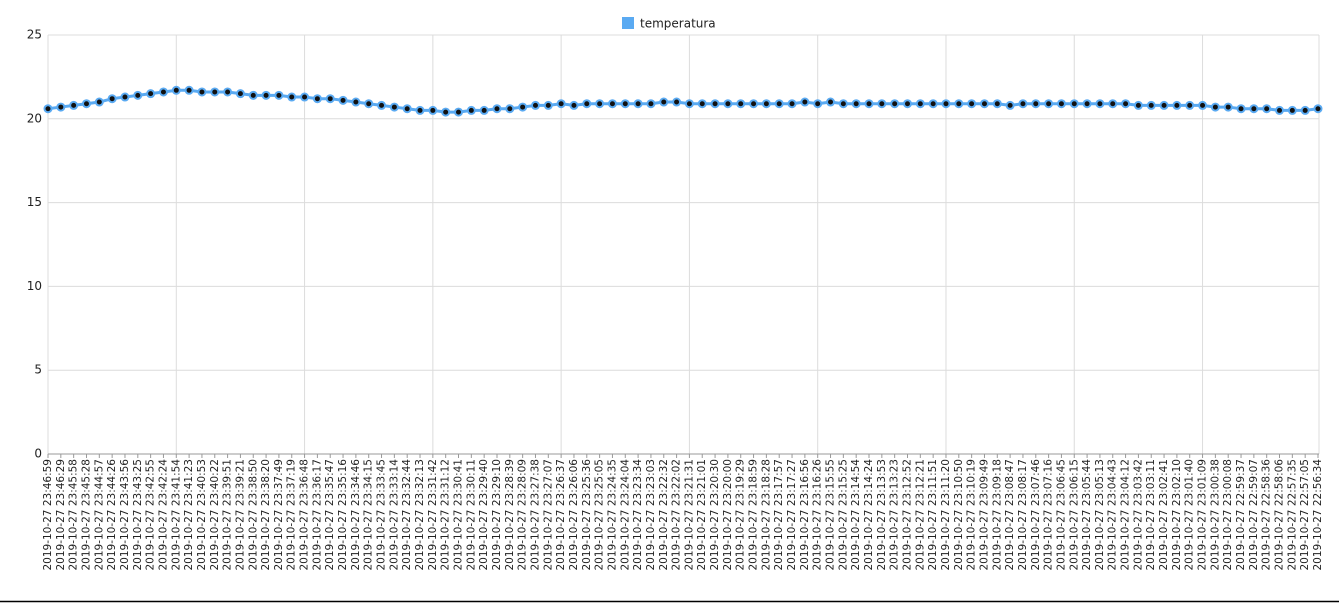 This screenshot has width=1339, height=607. I want to click on x-tick-label: 2019-10-27 23:41:54, so click(176, 515).